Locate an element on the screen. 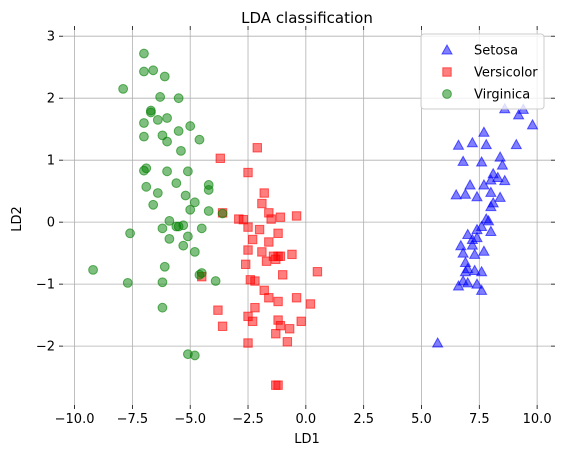 The height and width of the screenshot is (455, 565). x-tick-label: 0.0 is located at coordinates (305, 419).